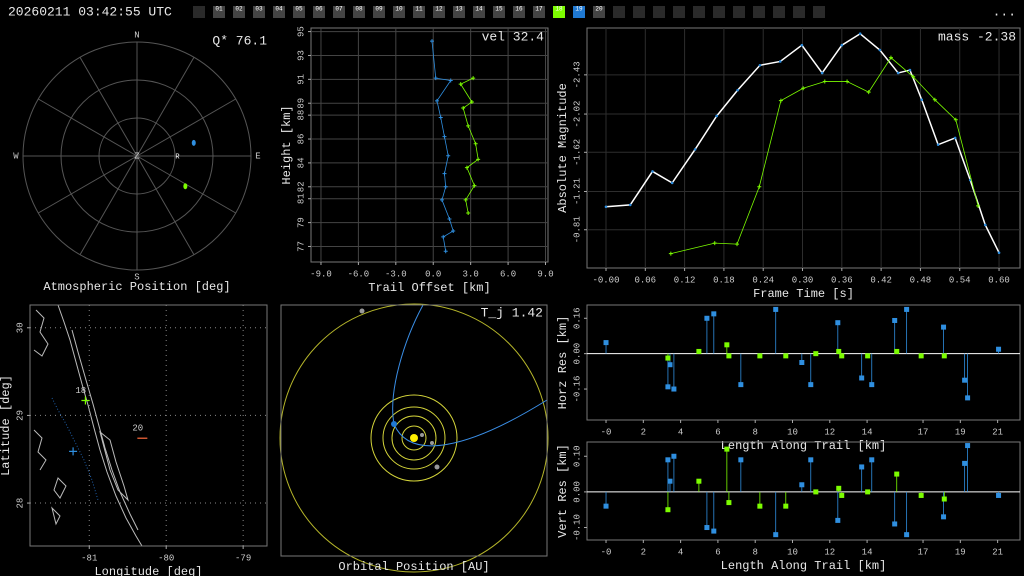  I want to click on y-axis-label: Absolute Magnitude, so click(563, 148).